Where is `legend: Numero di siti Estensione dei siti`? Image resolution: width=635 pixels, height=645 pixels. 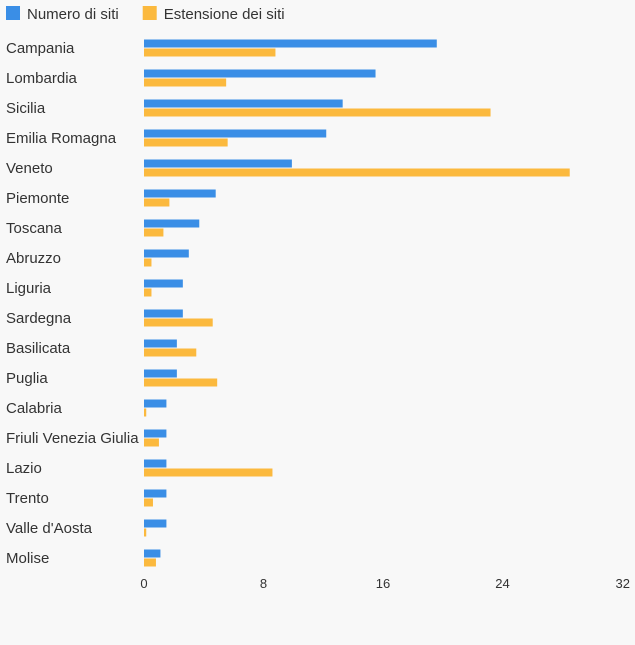
legend: Numero di siti Estensione dei siti is located at coordinates (145, 14).